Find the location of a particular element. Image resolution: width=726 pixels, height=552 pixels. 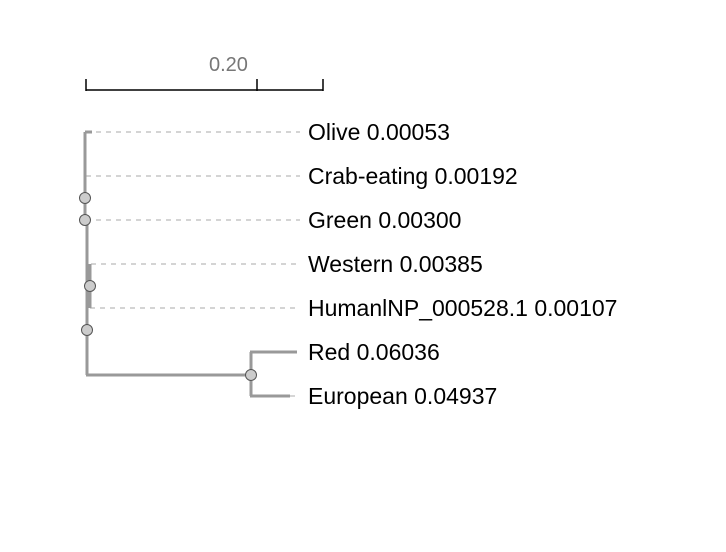

leaf-label-green: Green 0.00300 is located at coordinates (384, 220).